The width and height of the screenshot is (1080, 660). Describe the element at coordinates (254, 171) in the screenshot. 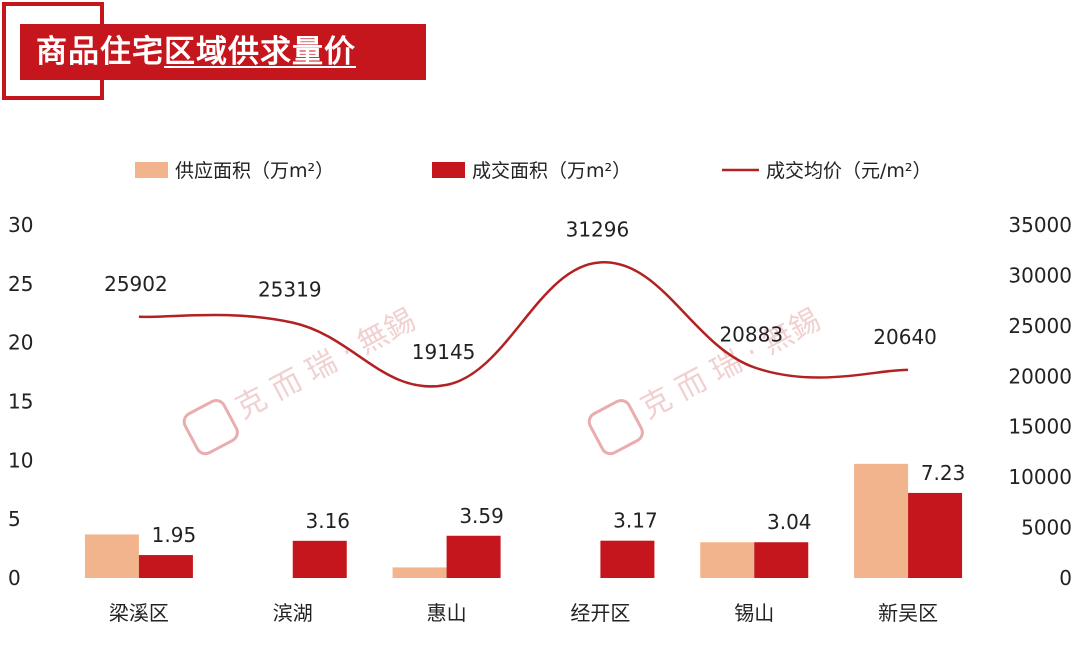

I see `legend-label-1: 供应面积（万m²）` at that location.